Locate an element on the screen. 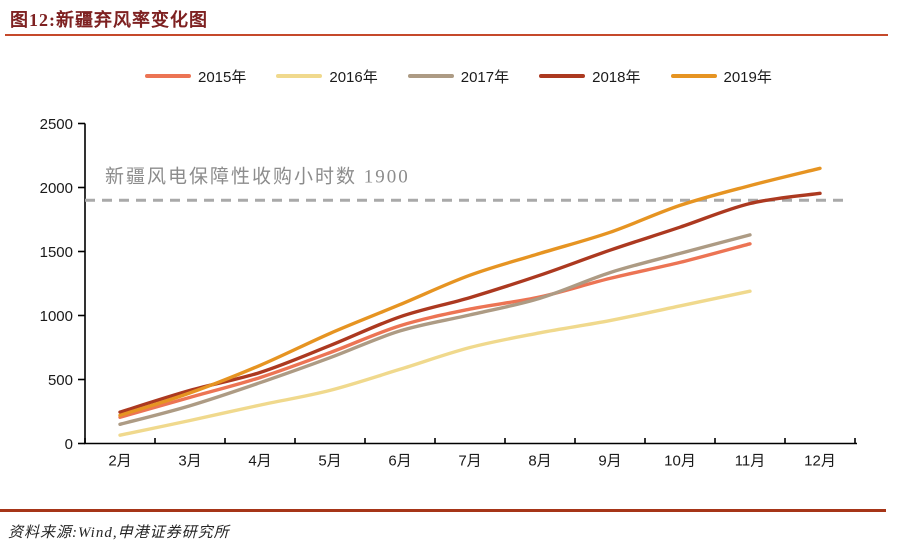  legend-label: 2015年 is located at coordinates (222, 77).